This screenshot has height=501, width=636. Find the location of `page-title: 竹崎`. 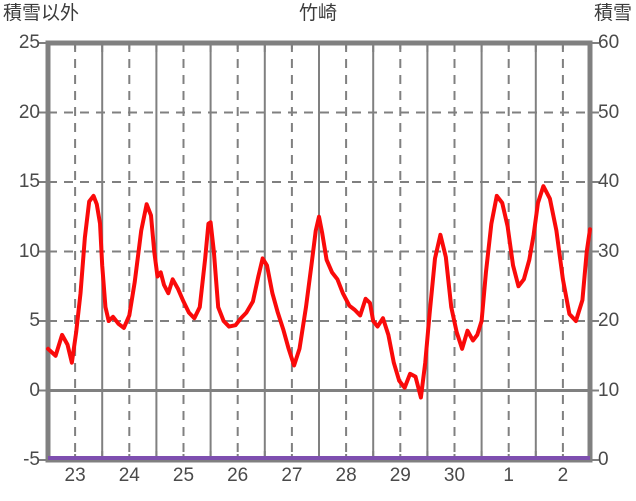

page-title: 竹崎 is located at coordinates (317, 13).